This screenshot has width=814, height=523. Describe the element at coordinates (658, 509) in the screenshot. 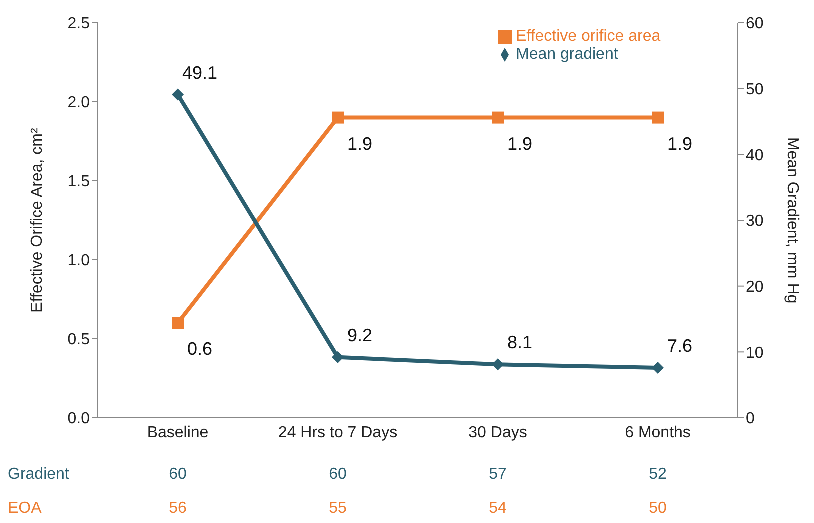

I see `text: 50` at that location.